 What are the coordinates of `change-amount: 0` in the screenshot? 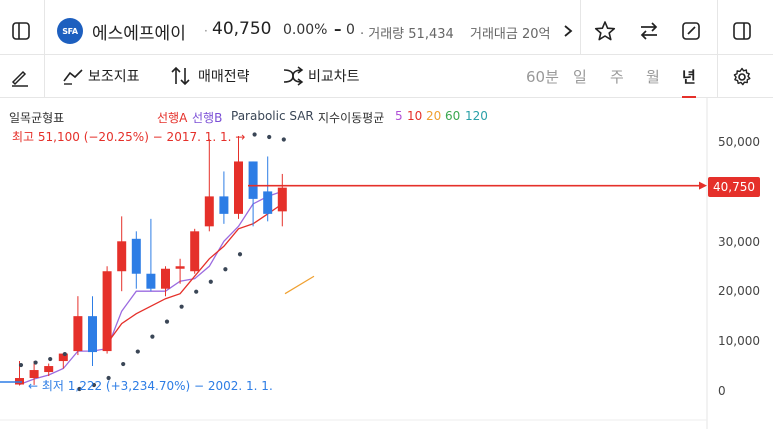 It's located at (350, 30).